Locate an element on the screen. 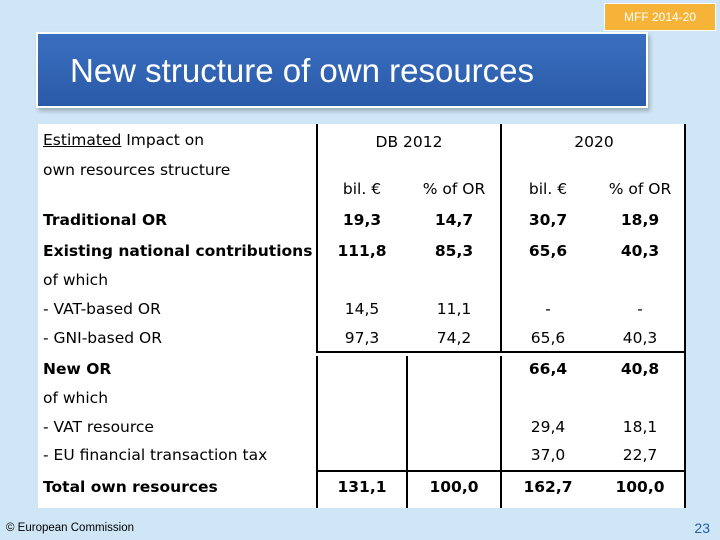 The image size is (720, 540). title-banner: New structure of own resources is located at coordinates (342, 70).